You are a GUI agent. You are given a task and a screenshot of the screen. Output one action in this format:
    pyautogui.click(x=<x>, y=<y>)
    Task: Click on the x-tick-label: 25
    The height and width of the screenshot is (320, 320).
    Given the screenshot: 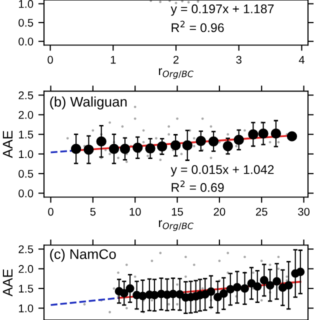 What is the action you would take?
    pyautogui.click(x=262, y=212)
    